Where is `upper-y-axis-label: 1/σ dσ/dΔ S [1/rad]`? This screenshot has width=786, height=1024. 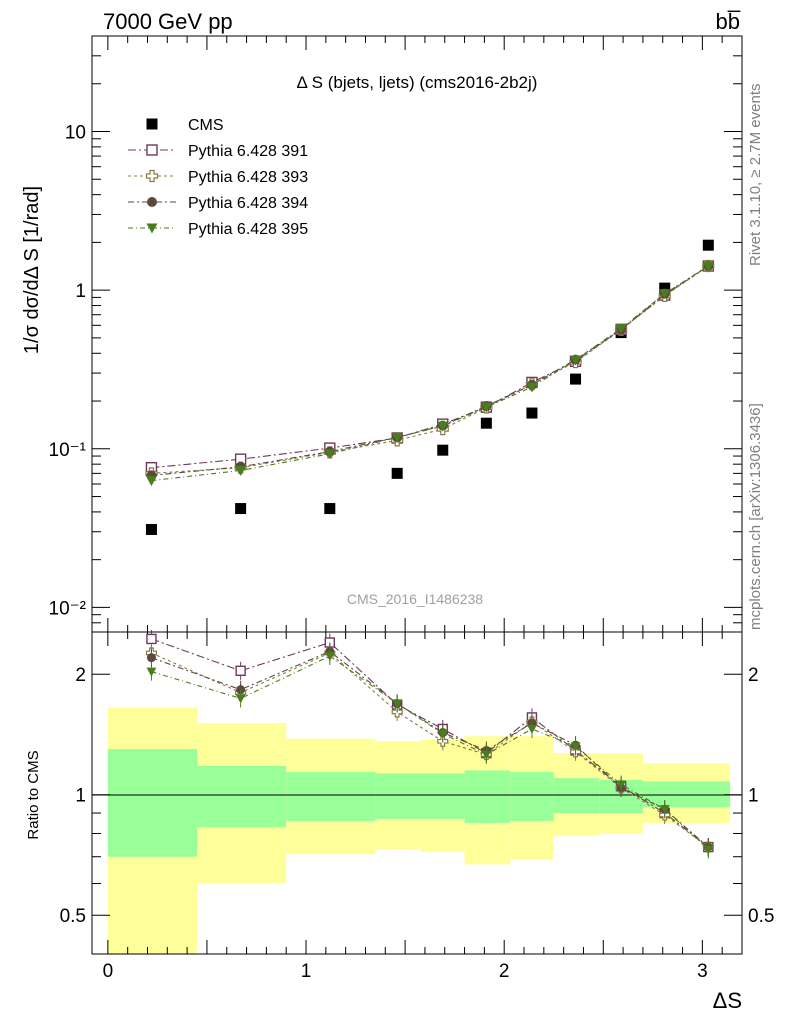 upper-y-axis-label: 1/σ dσ/dΔ S [1/rad] is located at coordinates (32, 270).